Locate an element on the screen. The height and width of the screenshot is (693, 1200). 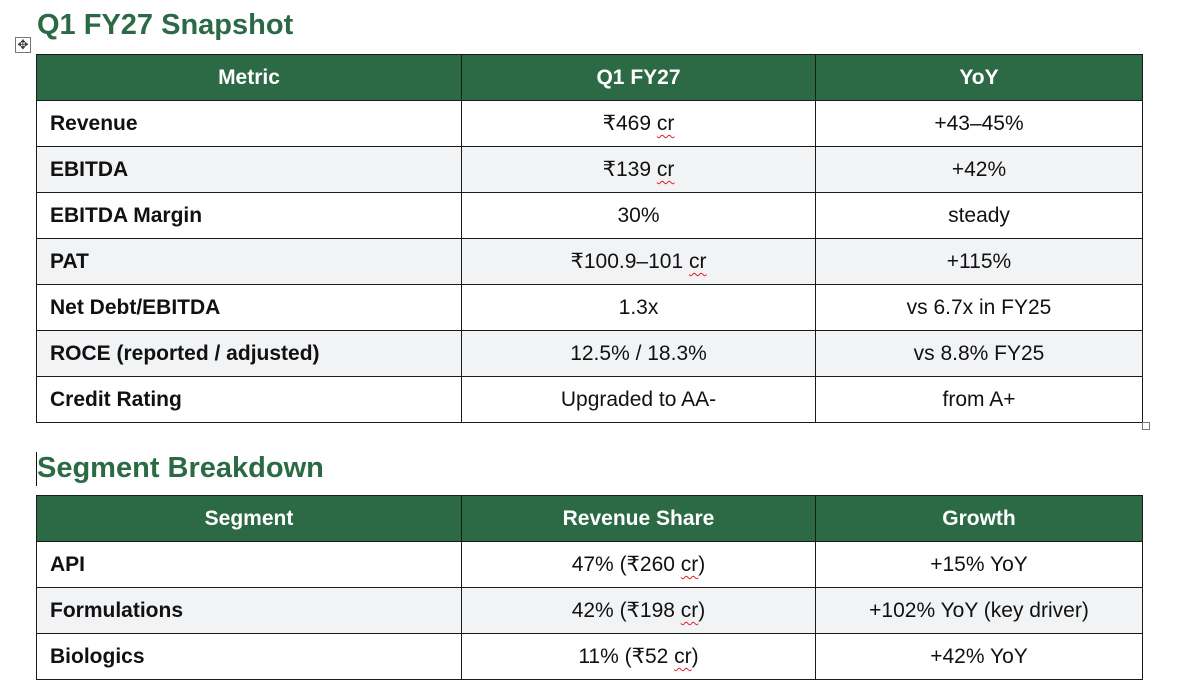
growth-cell: +102% YoY (key driver) is located at coordinates (979, 610).